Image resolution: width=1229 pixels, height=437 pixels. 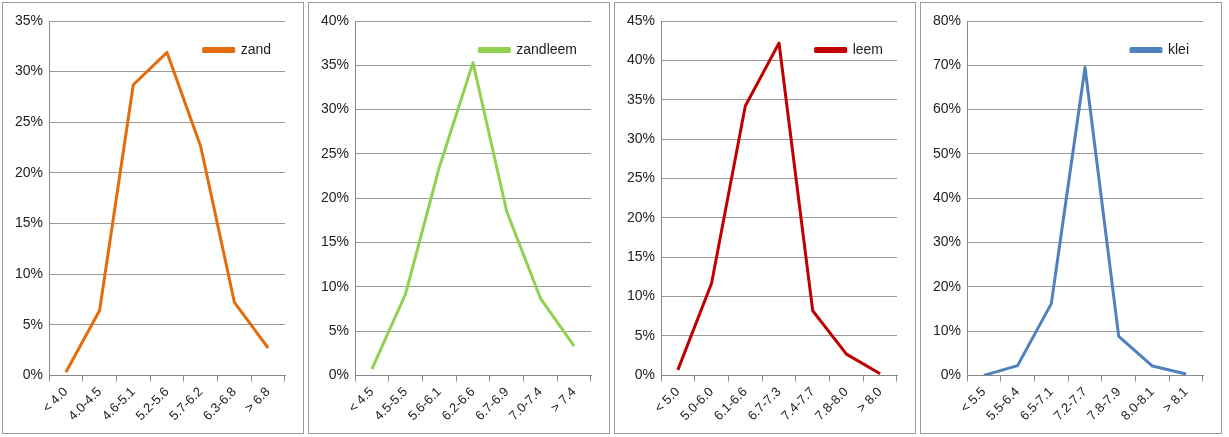 I want to click on y-tick-label: 45%, so click(x=641, y=19).